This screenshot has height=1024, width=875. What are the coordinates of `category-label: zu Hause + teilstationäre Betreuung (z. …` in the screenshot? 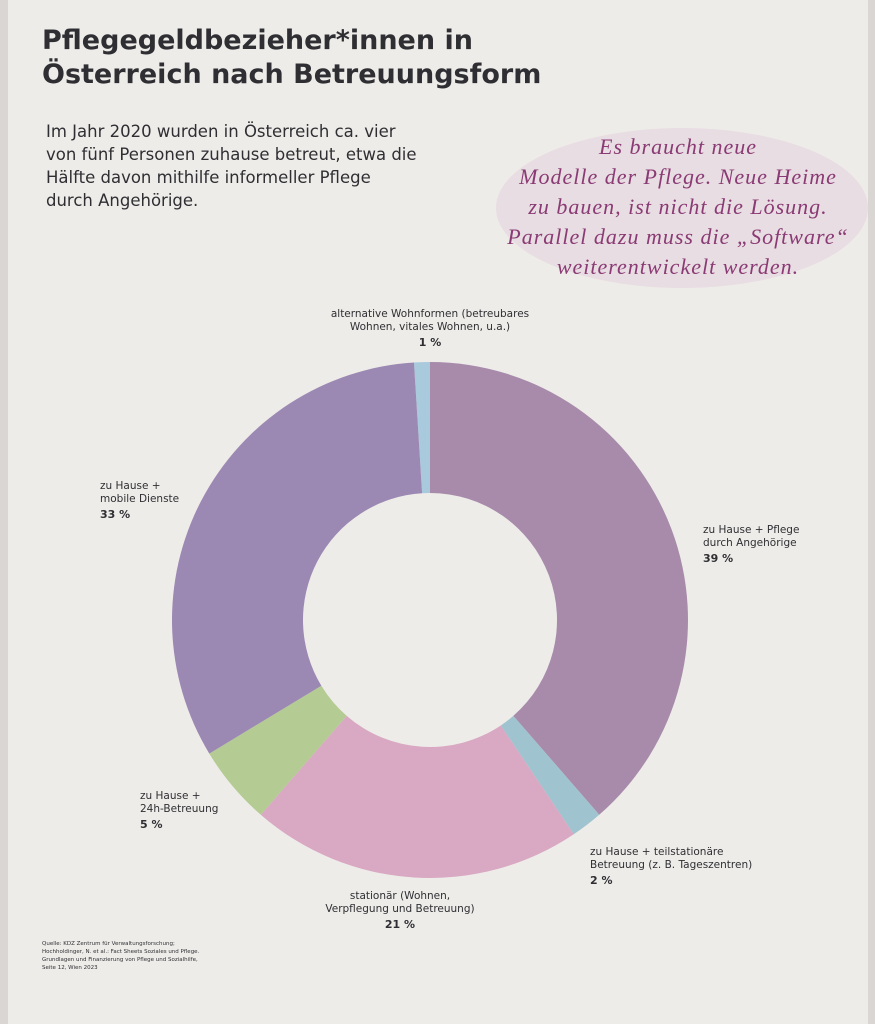 It's located at (671, 858).